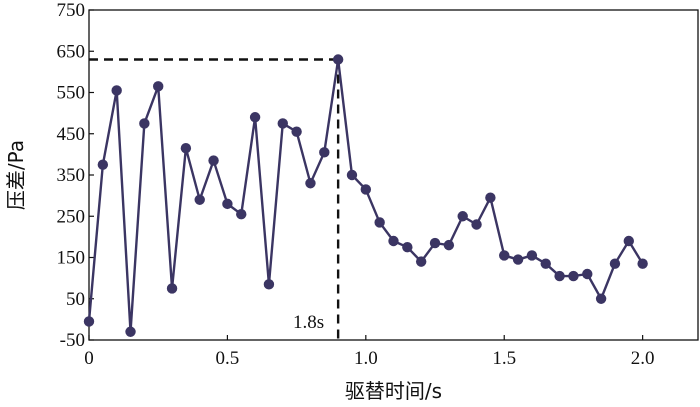  I want to click on y-tick-label: 550, so click(71, 93).